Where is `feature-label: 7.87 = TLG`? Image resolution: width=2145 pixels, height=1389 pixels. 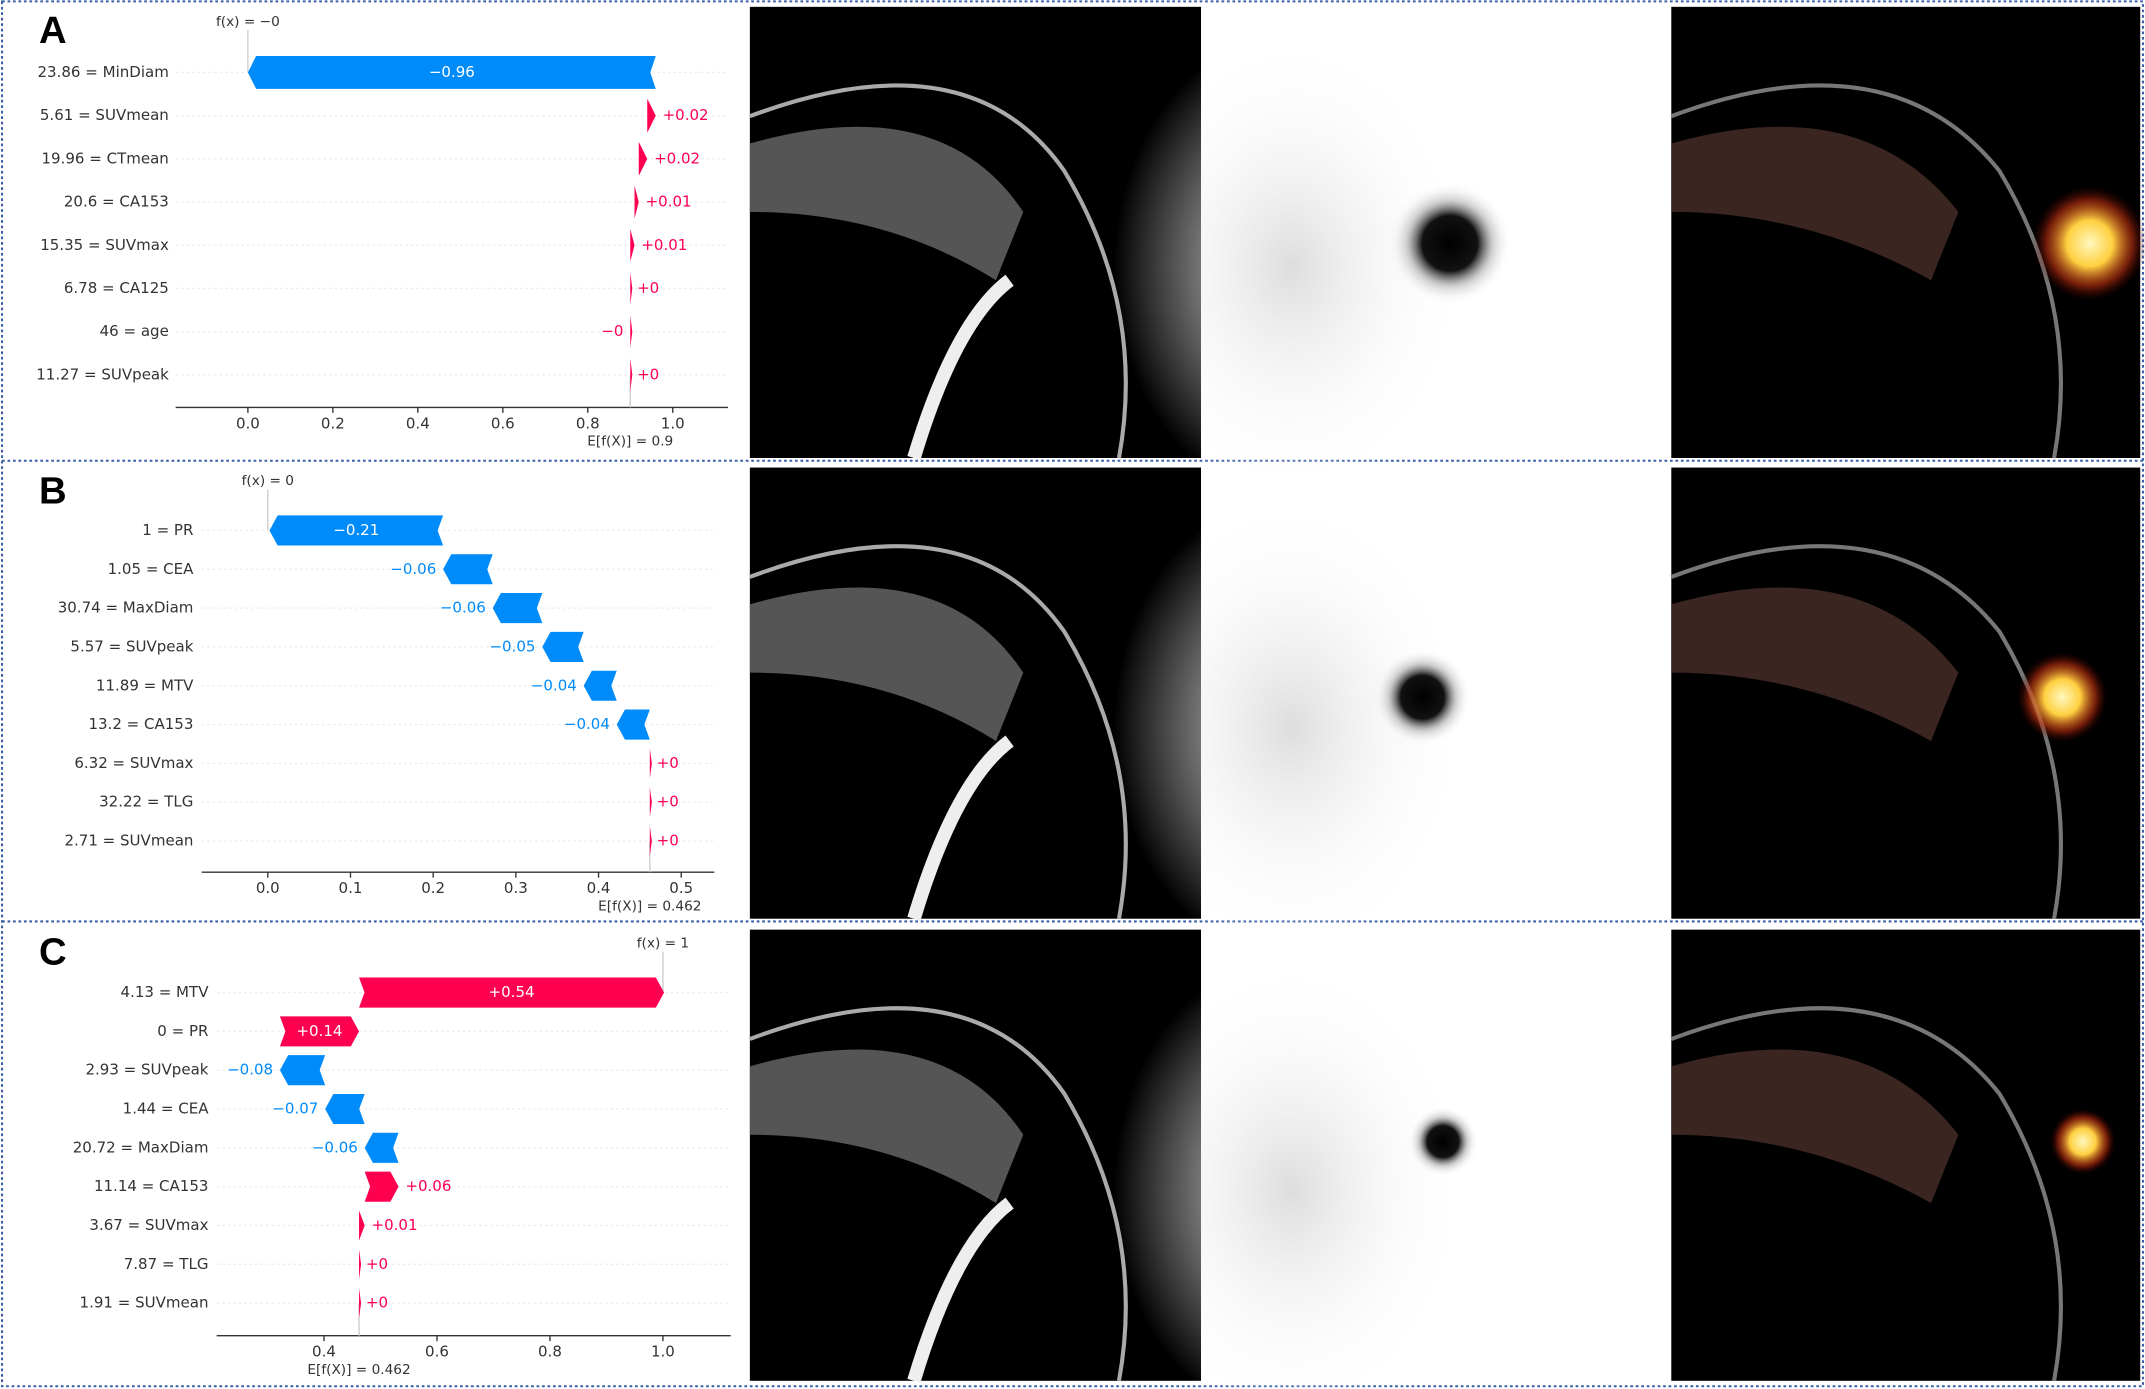 feature-label: 7.87 = TLG is located at coordinates (166, 1264).